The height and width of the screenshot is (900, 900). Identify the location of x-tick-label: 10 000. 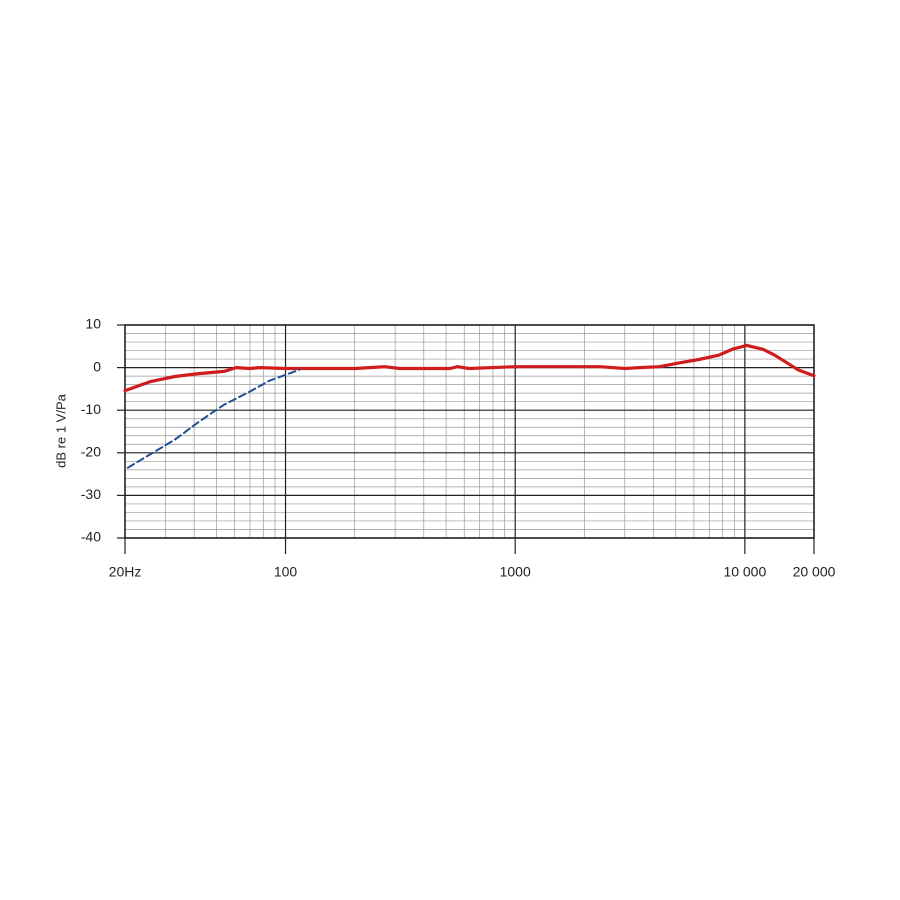
(744, 572).